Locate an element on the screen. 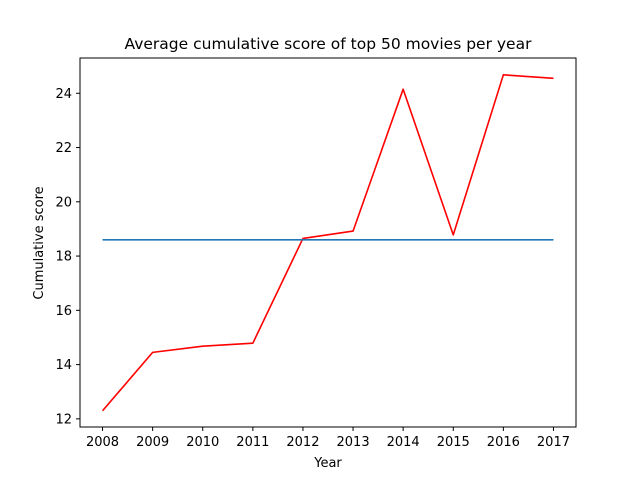 This screenshot has width=640, height=484. y-tick-label: 14 is located at coordinates (63, 365).